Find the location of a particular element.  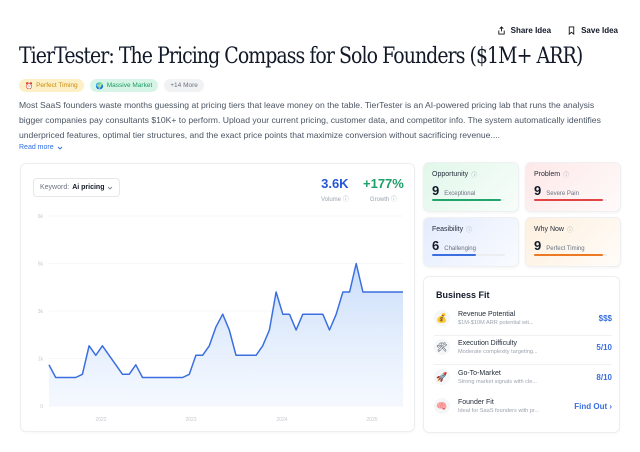

svg-text: 2023 is located at coordinates (190, 420).